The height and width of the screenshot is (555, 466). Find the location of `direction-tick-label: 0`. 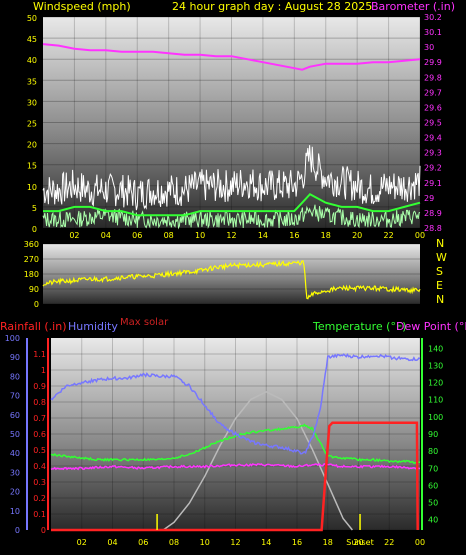

direction-tick-label: 0 is located at coordinates (36, 304).